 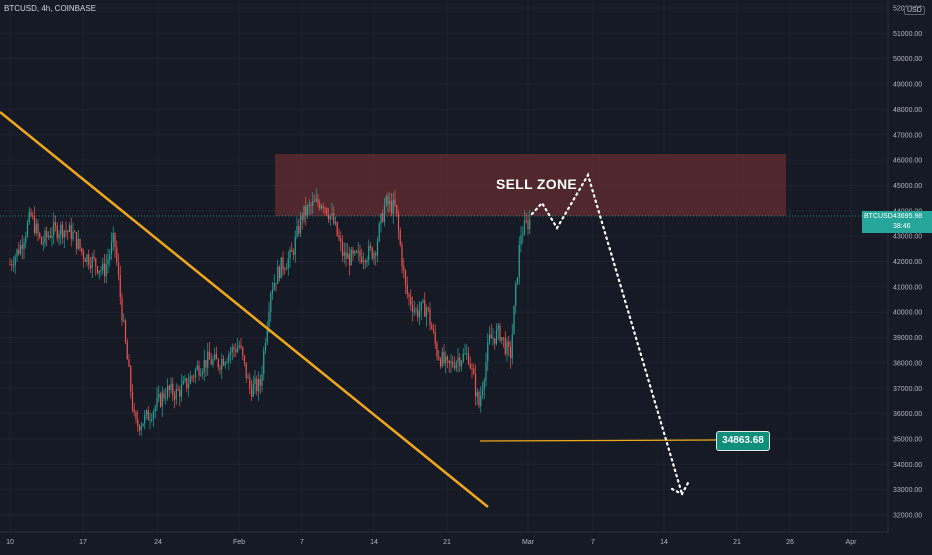 I want to click on x-tick-label: 10, so click(x=10, y=542).